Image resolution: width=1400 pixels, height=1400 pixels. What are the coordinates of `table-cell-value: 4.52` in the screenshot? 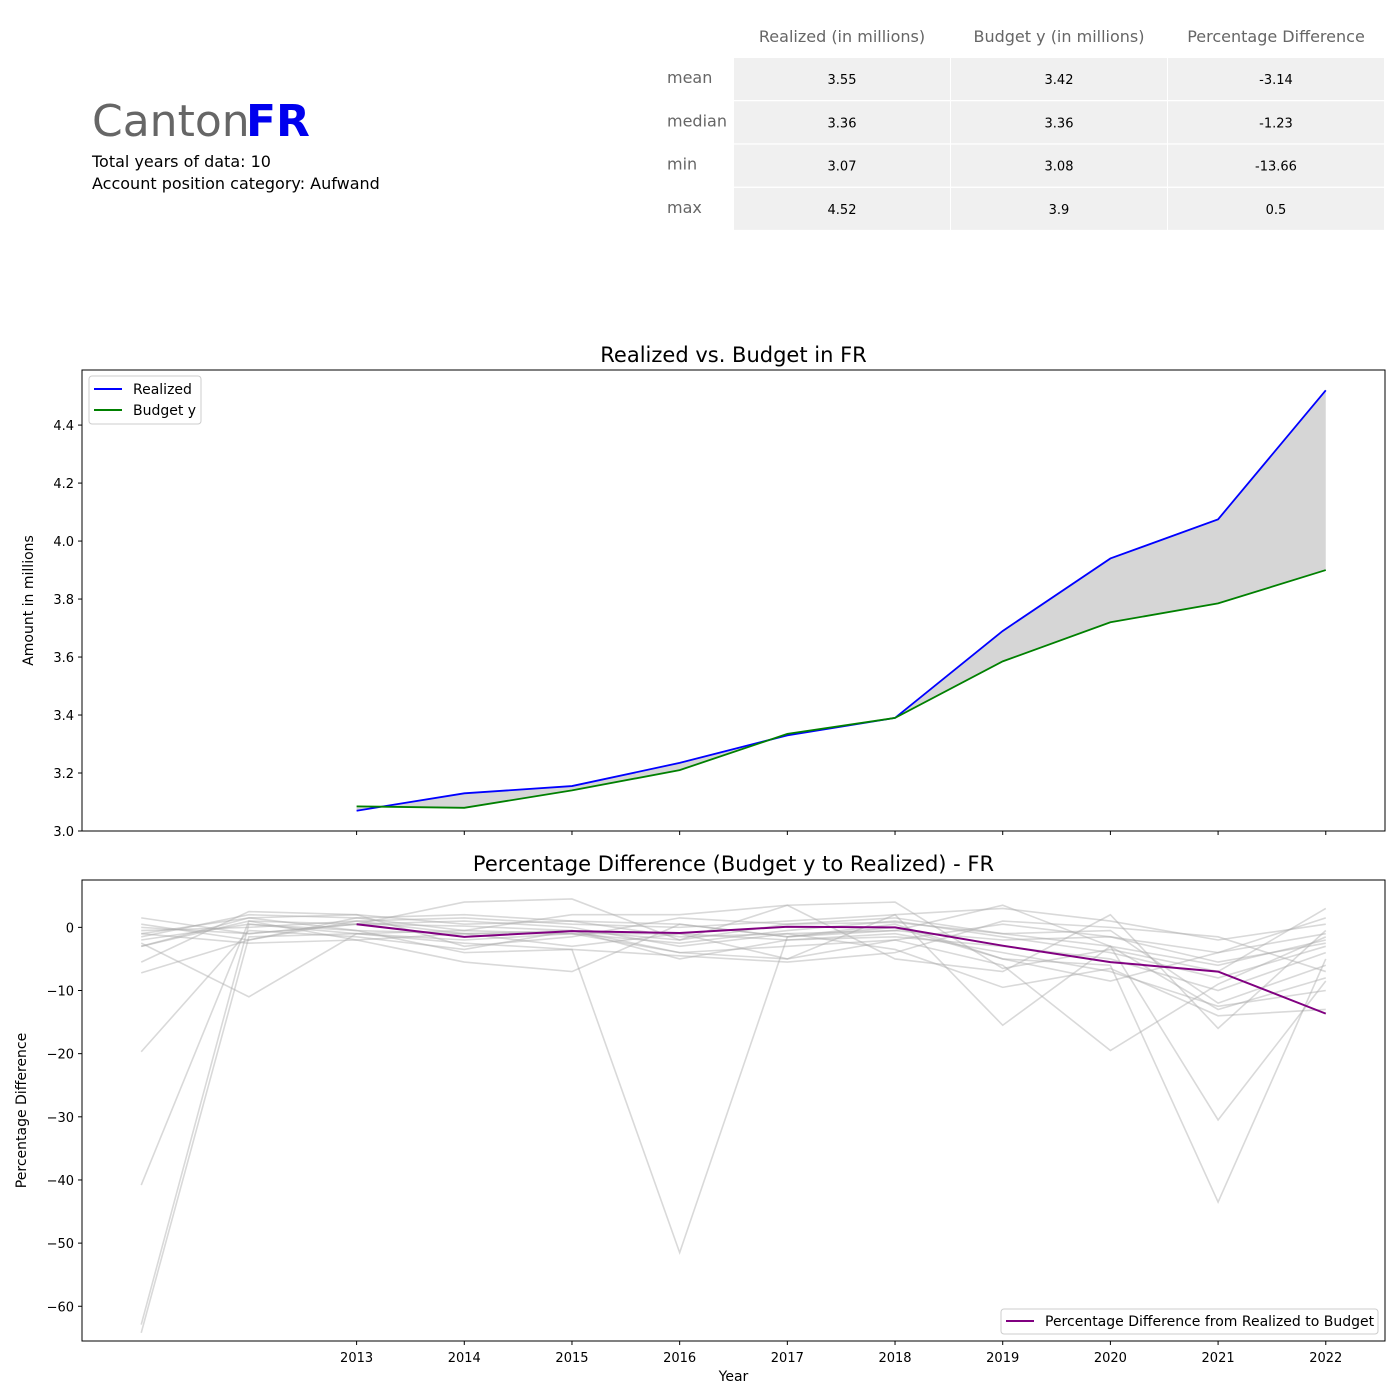 It's located at (842, 210).